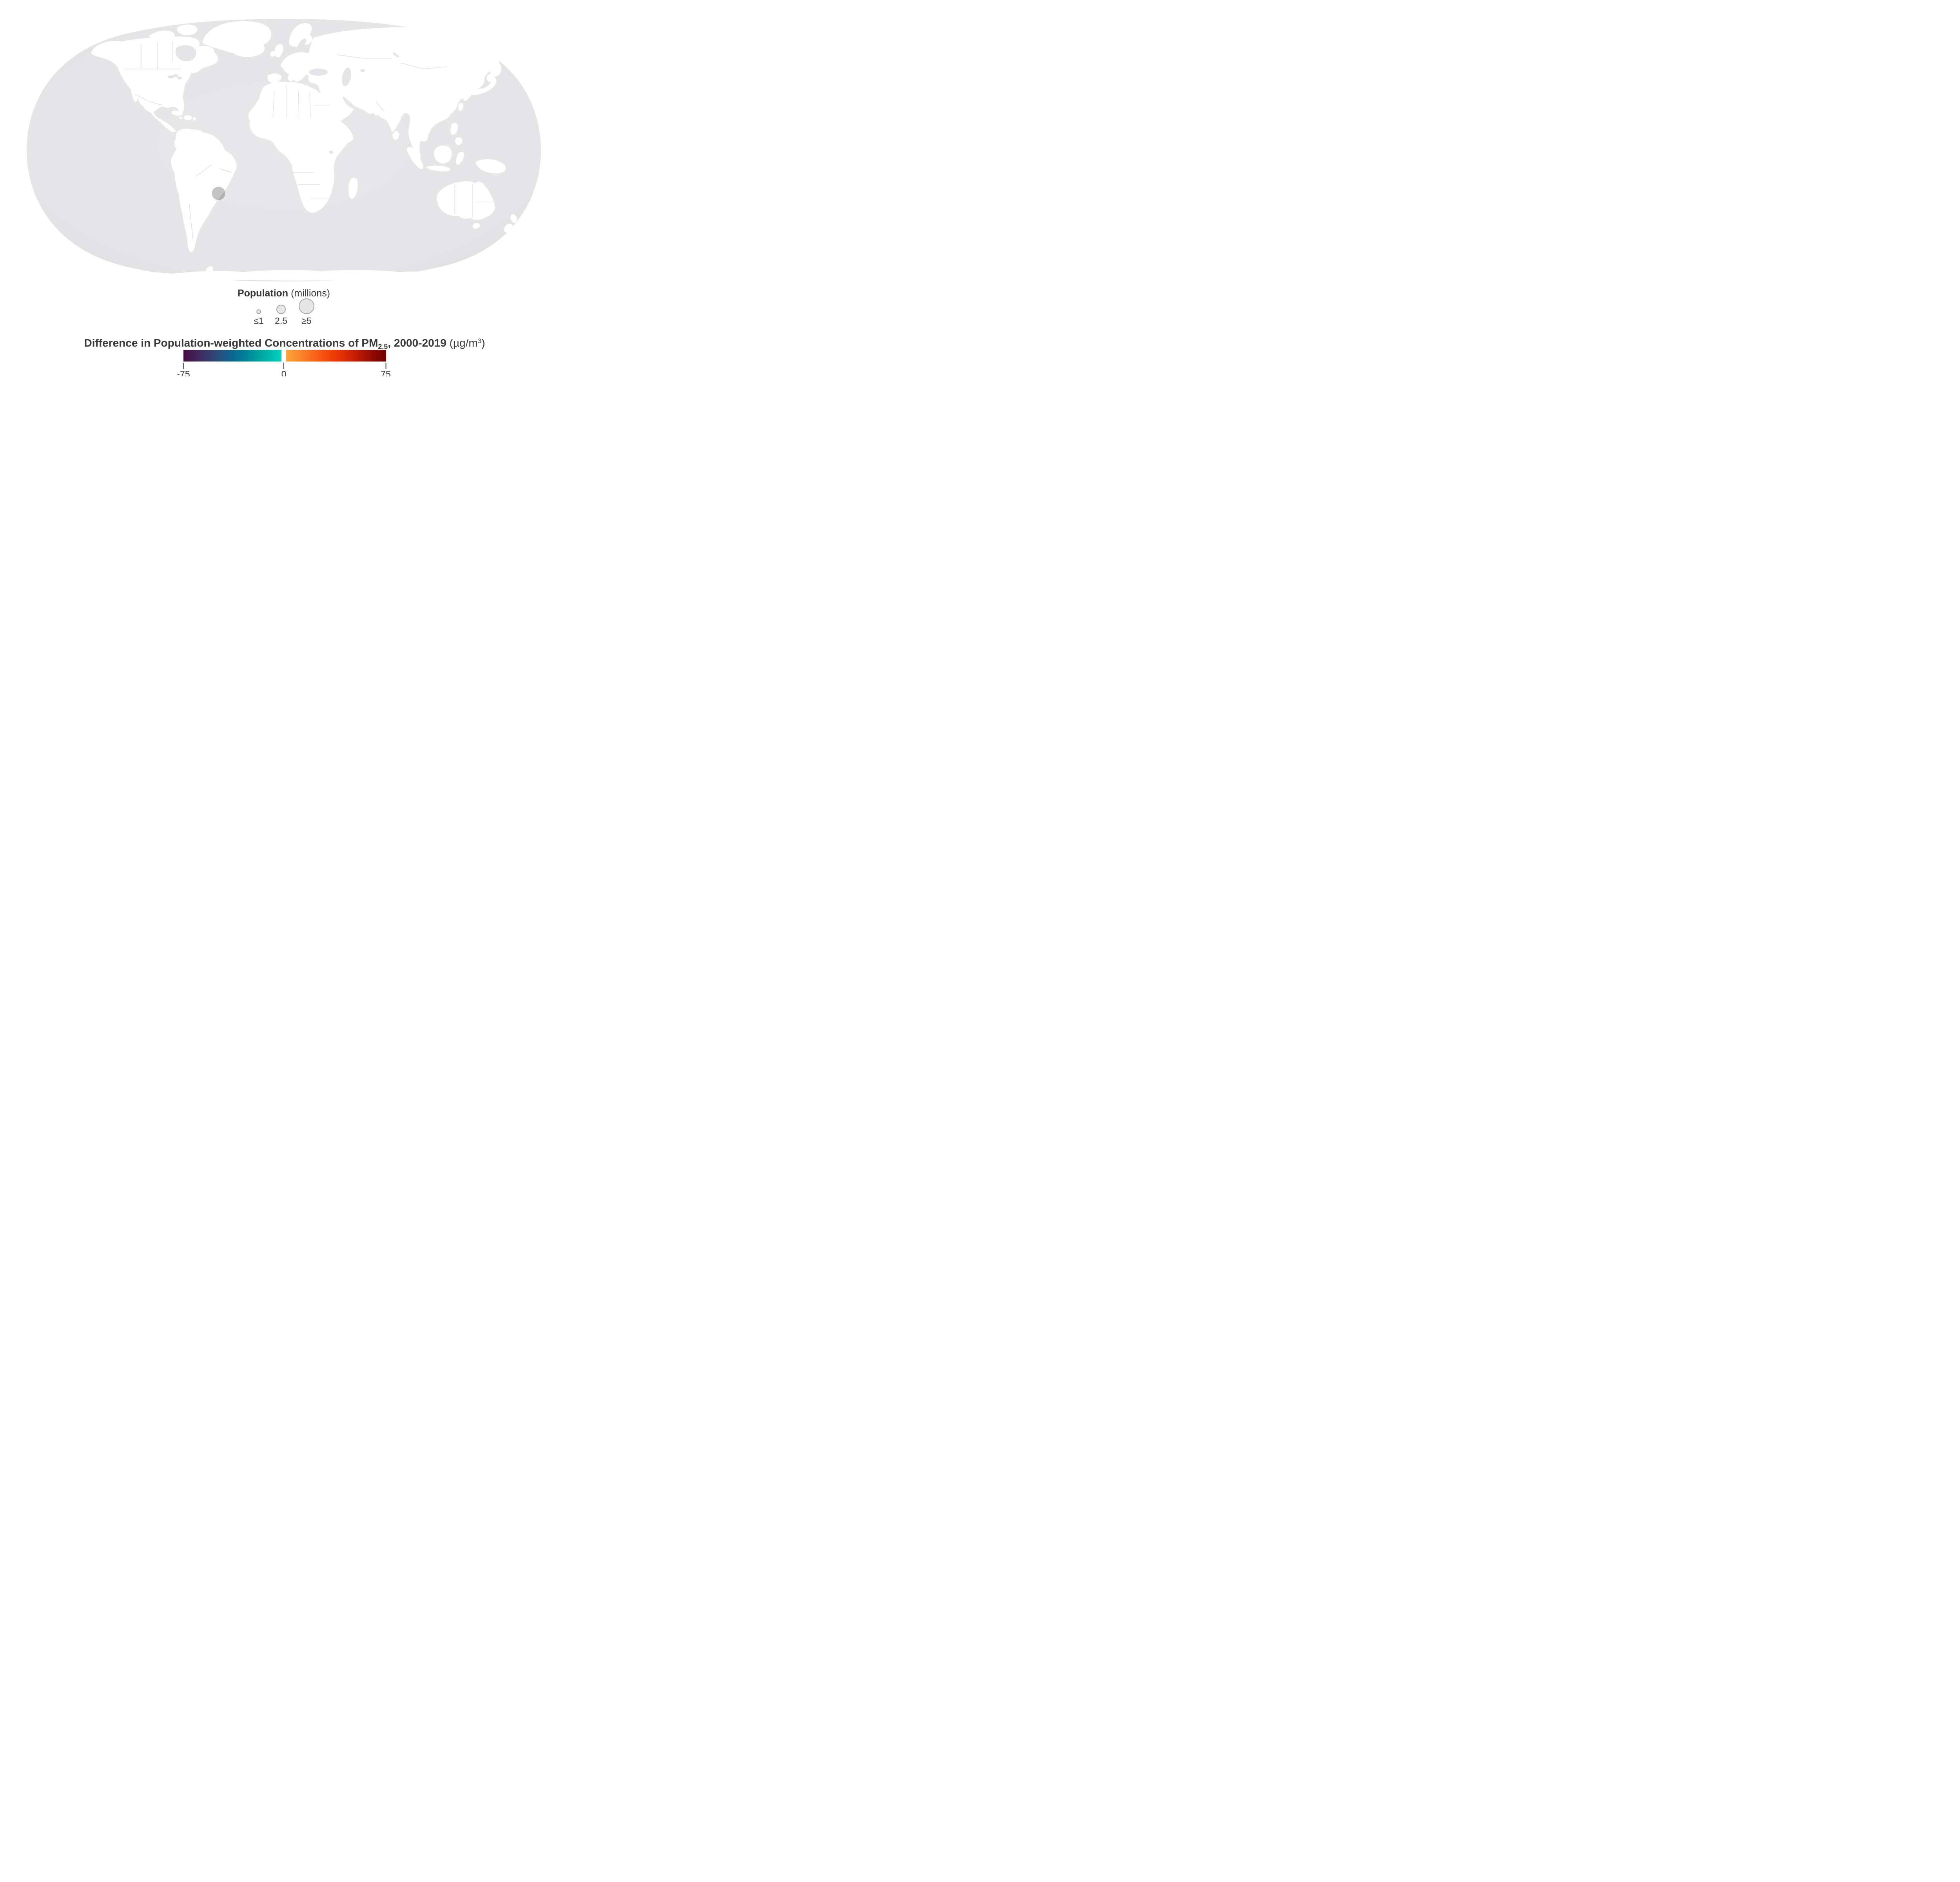  What do you see at coordinates (258, 321) in the screenshot?
I see `legend-size-label-small: ≤1` at bounding box center [258, 321].